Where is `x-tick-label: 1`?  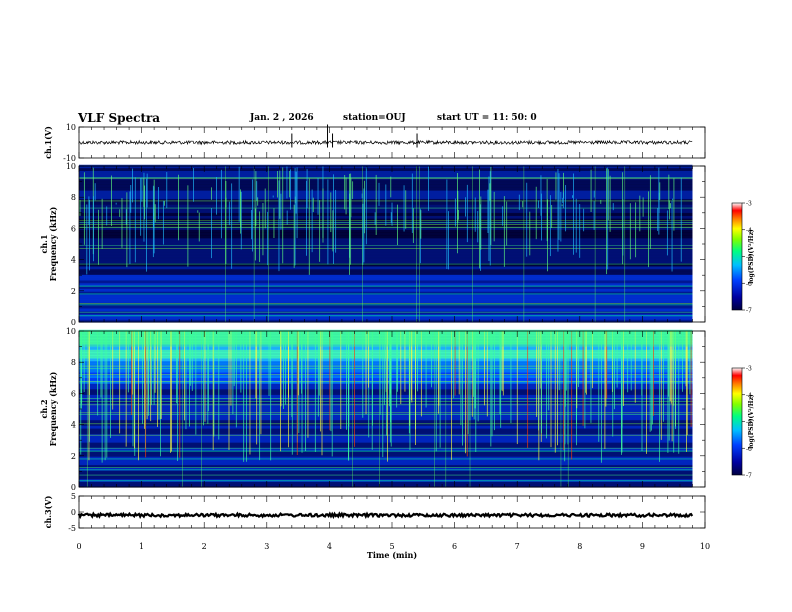
x-tick-label: 1 is located at coordinates (141, 546).